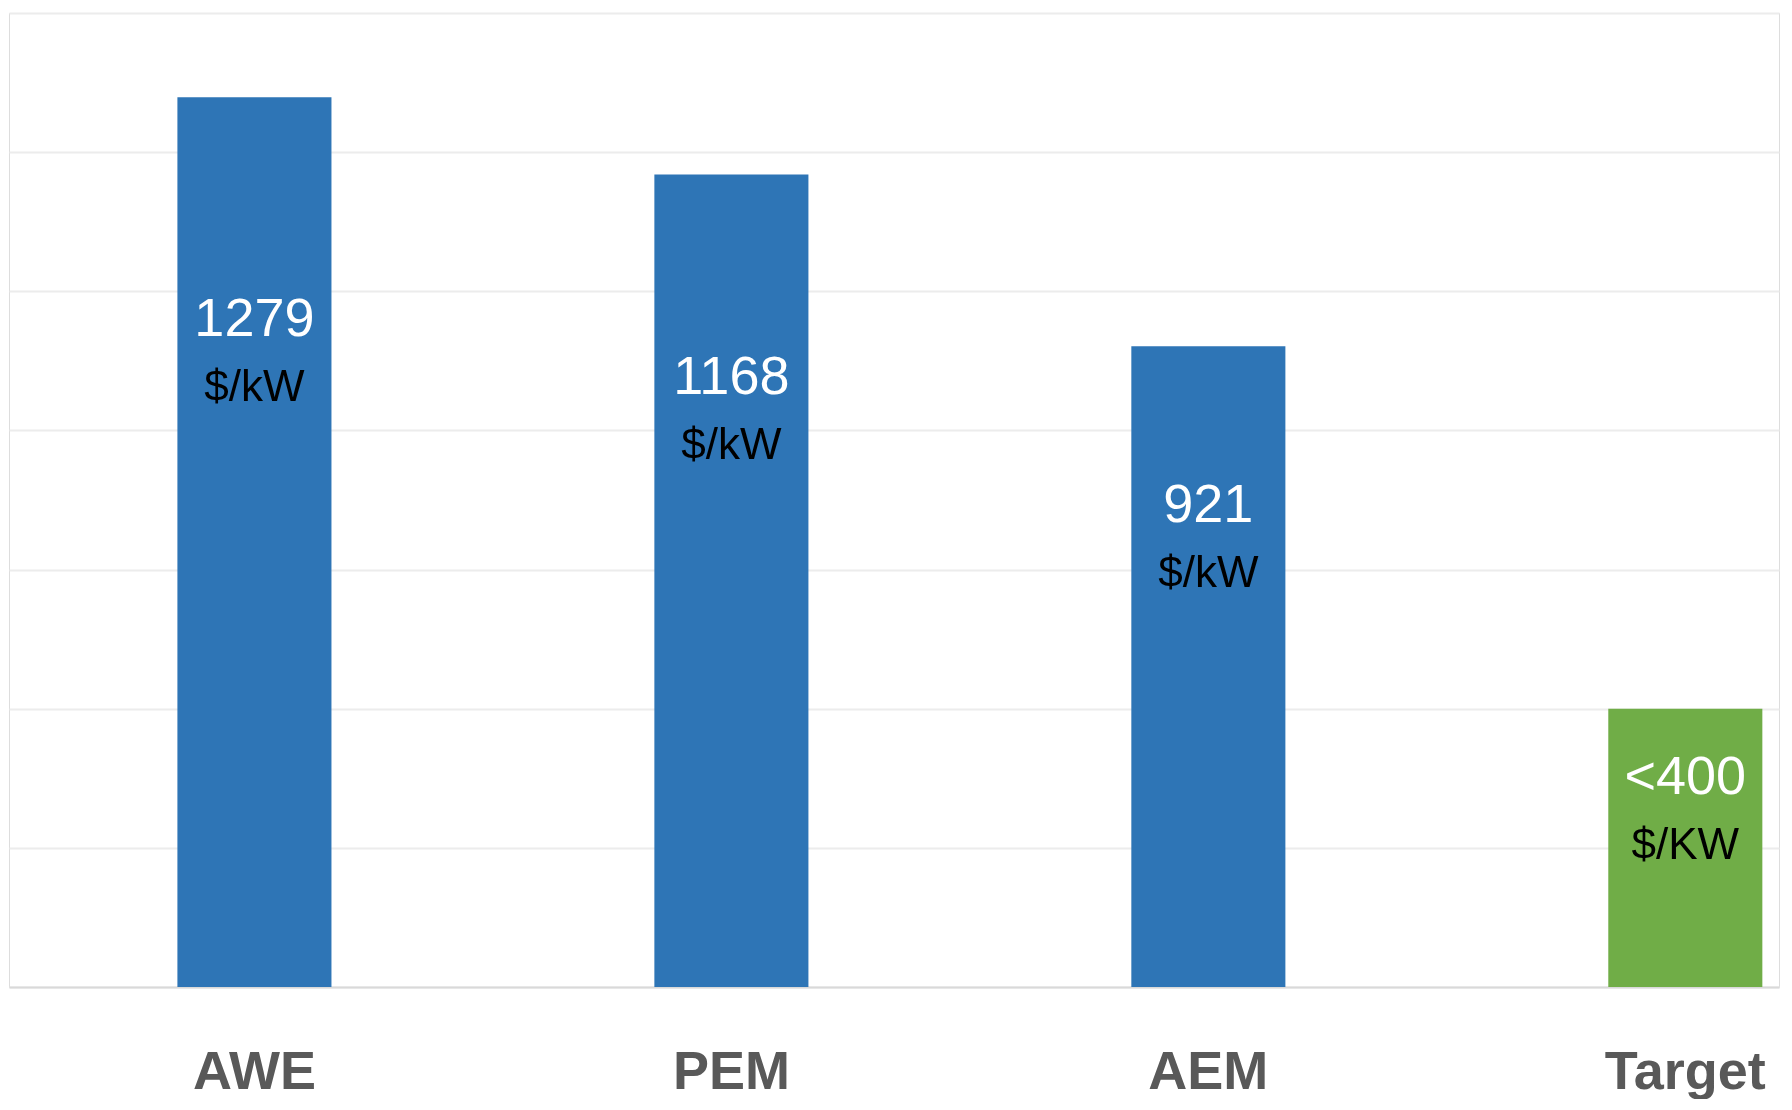 Image resolution: width=1792 pixels, height=1110 pixels. Describe the element at coordinates (254, 316) in the screenshot. I see `data-label: 1279` at that location.